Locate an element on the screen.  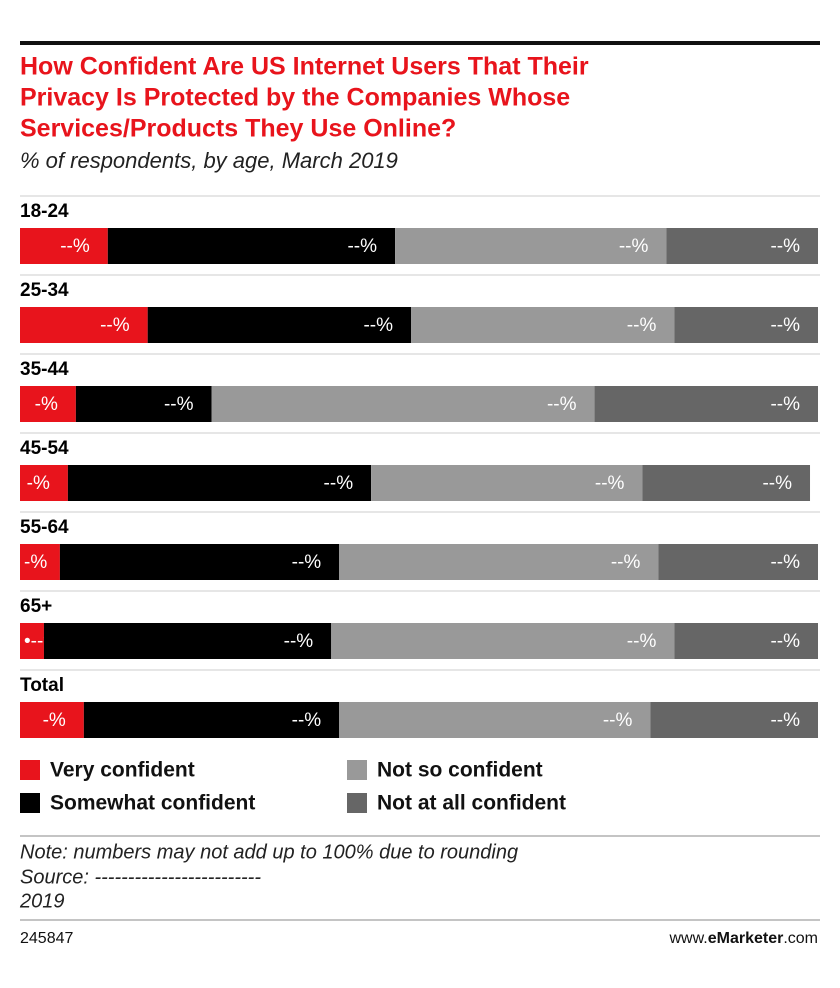
legend-label: Not at all confident is located at coordinates (471, 803).